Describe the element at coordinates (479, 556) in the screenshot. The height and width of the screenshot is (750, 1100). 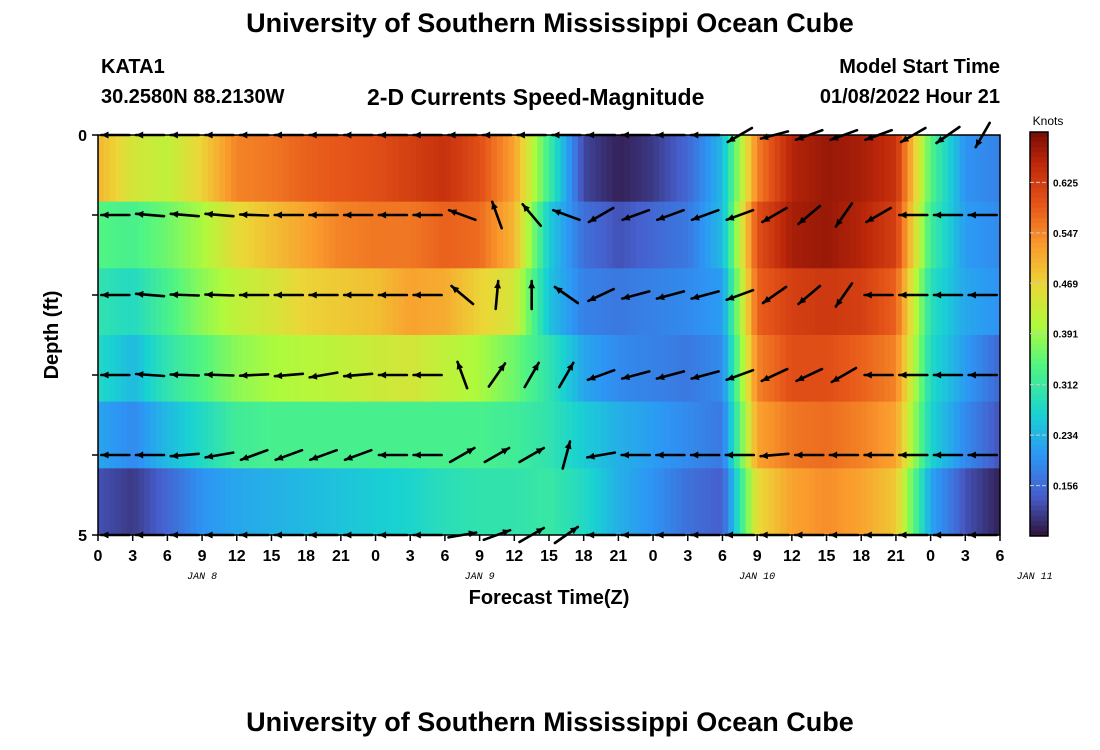
I see `x-tick-label: 9` at that location.